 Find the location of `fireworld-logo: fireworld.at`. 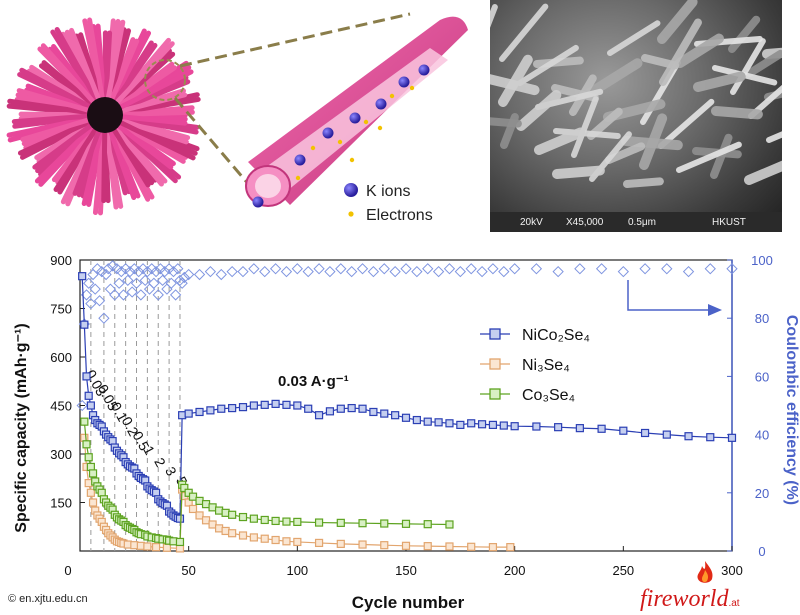

fireworld-logo: fireworld.at is located at coordinates (690, 599).